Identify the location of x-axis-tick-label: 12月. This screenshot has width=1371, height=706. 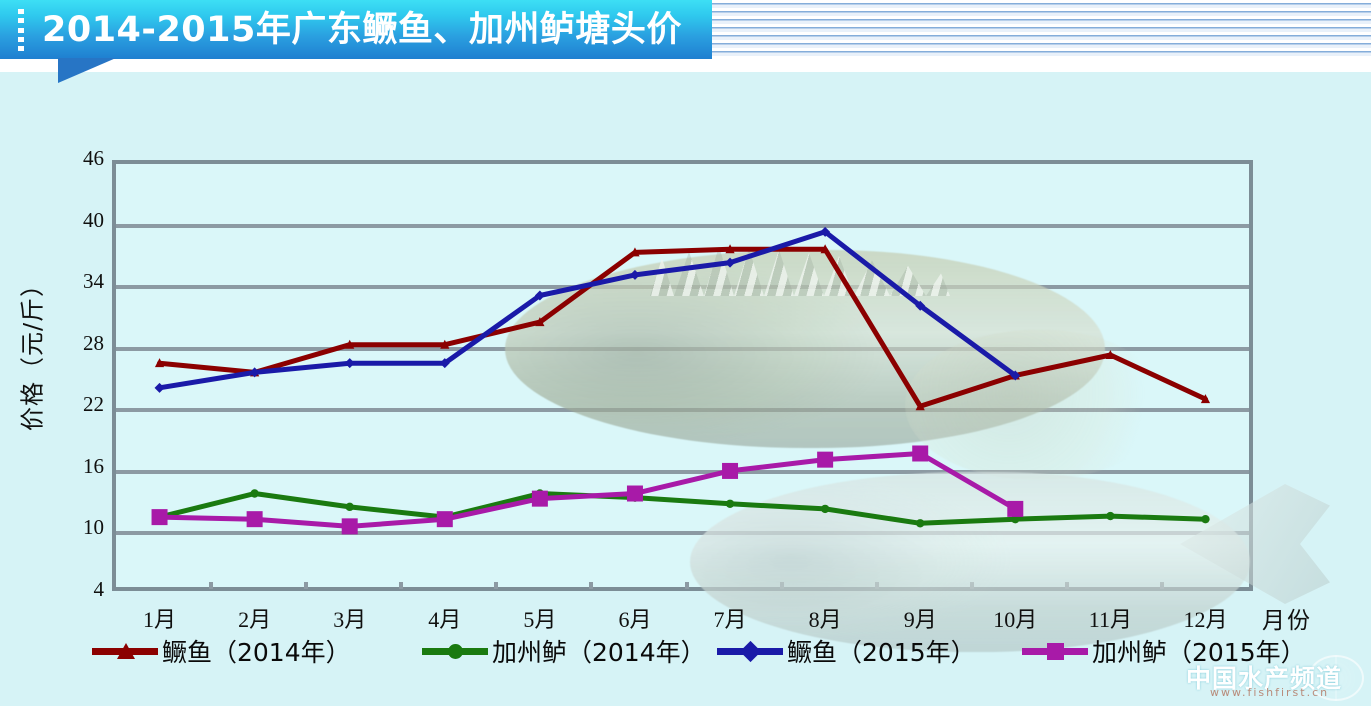
(1205, 619).